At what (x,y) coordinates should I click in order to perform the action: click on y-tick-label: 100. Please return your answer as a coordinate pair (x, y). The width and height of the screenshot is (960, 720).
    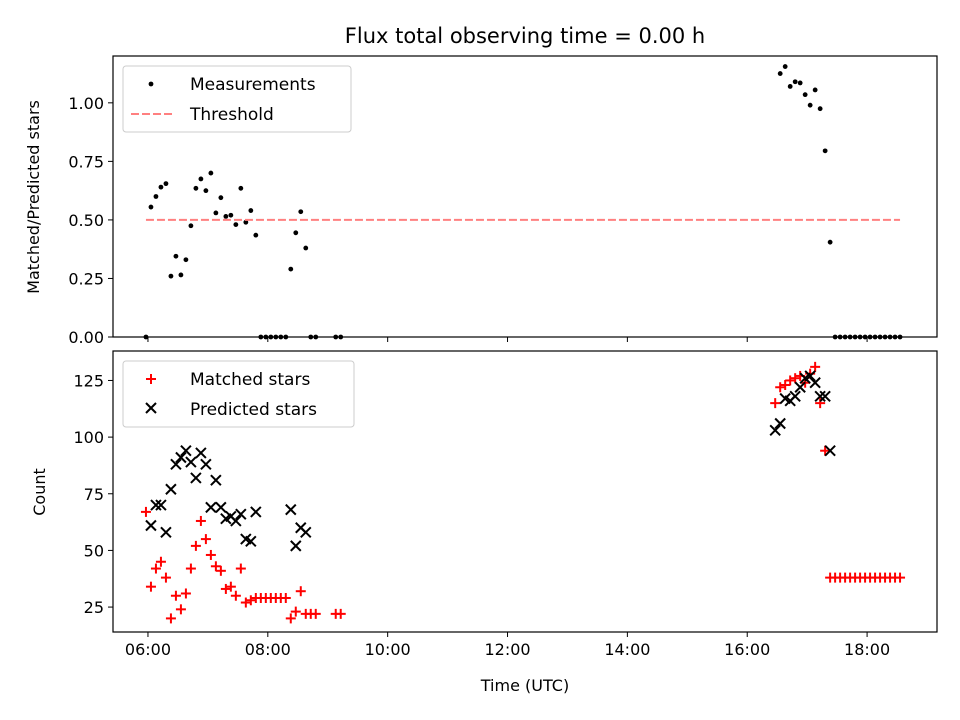
    Looking at the image, I should click on (88, 437).